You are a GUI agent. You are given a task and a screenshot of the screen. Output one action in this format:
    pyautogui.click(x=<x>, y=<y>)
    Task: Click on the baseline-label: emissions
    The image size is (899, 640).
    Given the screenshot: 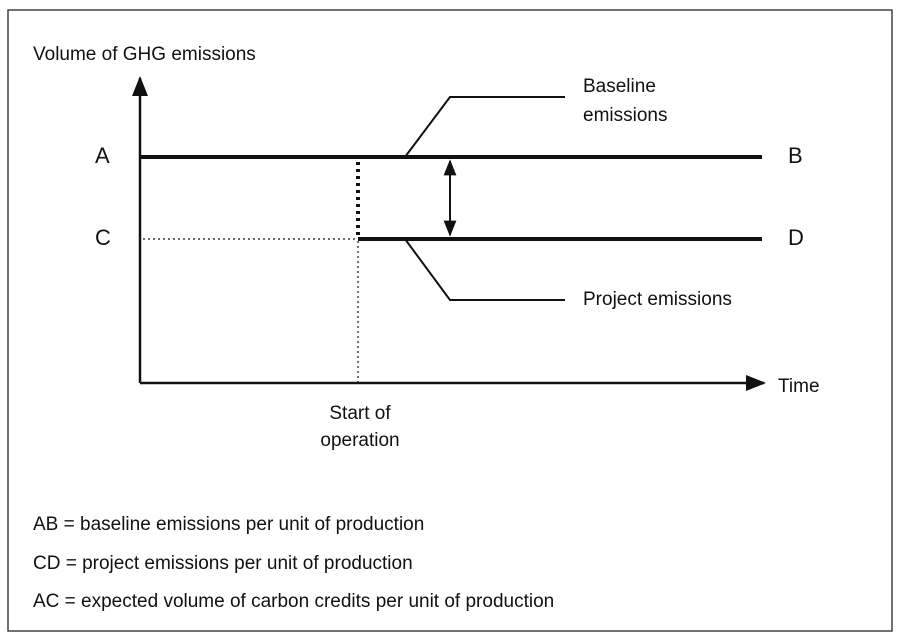 What is the action you would take?
    pyautogui.click(x=625, y=115)
    